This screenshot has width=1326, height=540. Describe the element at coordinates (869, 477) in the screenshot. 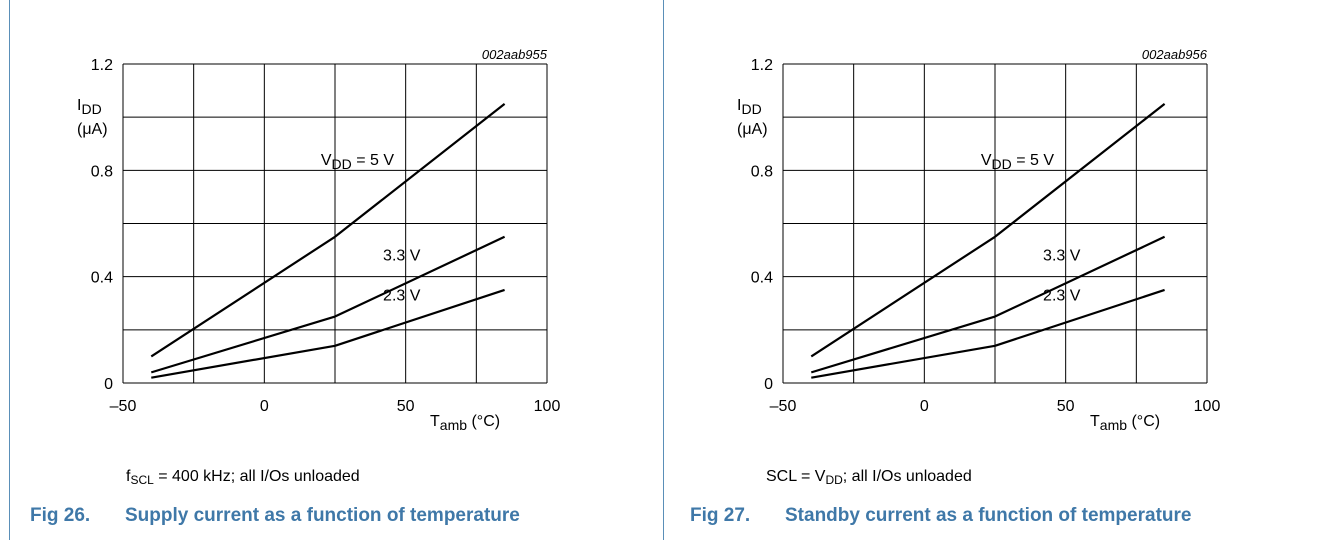

I see `figure-27-note: SCL = VDD; all I/Os unloaded` at that location.